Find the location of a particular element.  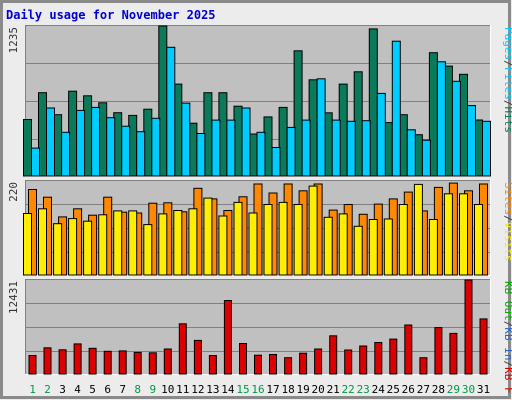

legend-hits-files-pages: Pages/Files/Hits is located at coordinates (507, 80).